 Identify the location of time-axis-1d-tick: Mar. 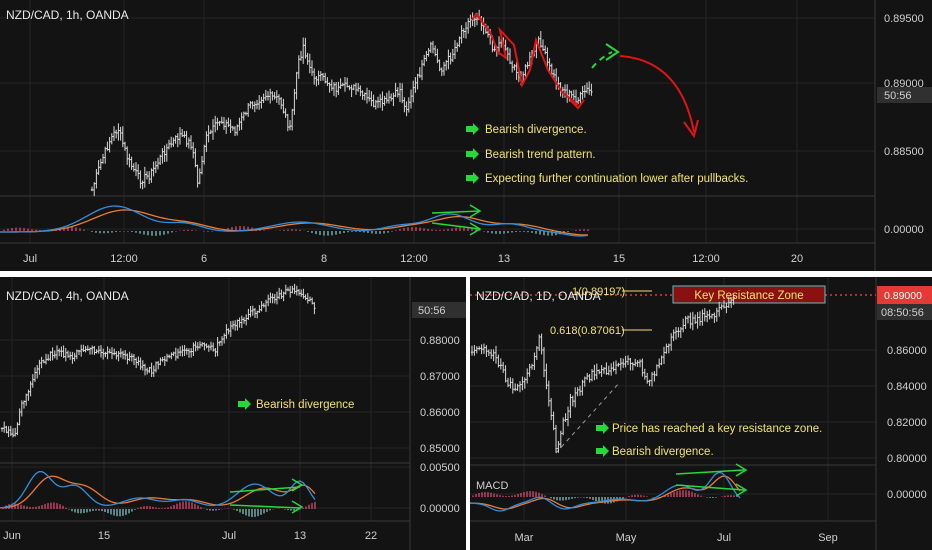
(524, 538).